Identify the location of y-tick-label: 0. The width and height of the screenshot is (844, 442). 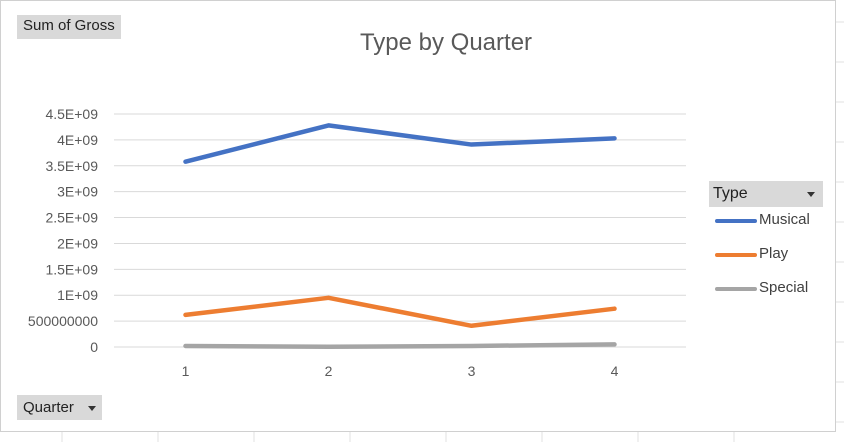
(94, 347).